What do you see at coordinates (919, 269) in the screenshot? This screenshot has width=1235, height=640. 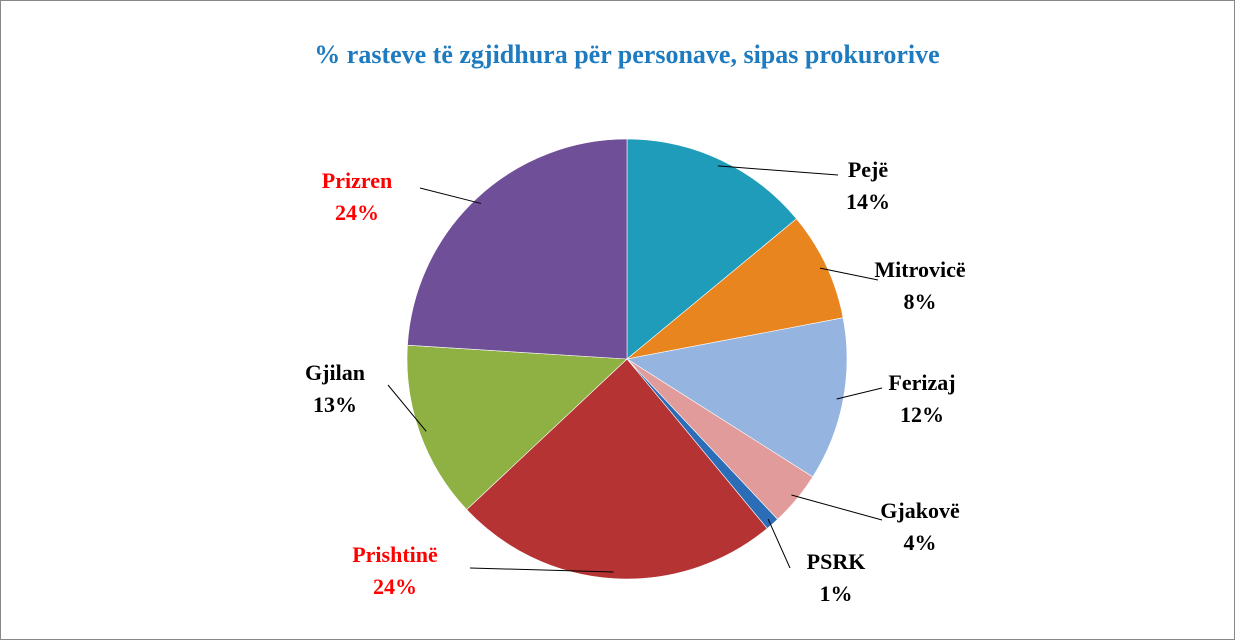 I see `slice-label: Mitrovicë` at bounding box center [919, 269].